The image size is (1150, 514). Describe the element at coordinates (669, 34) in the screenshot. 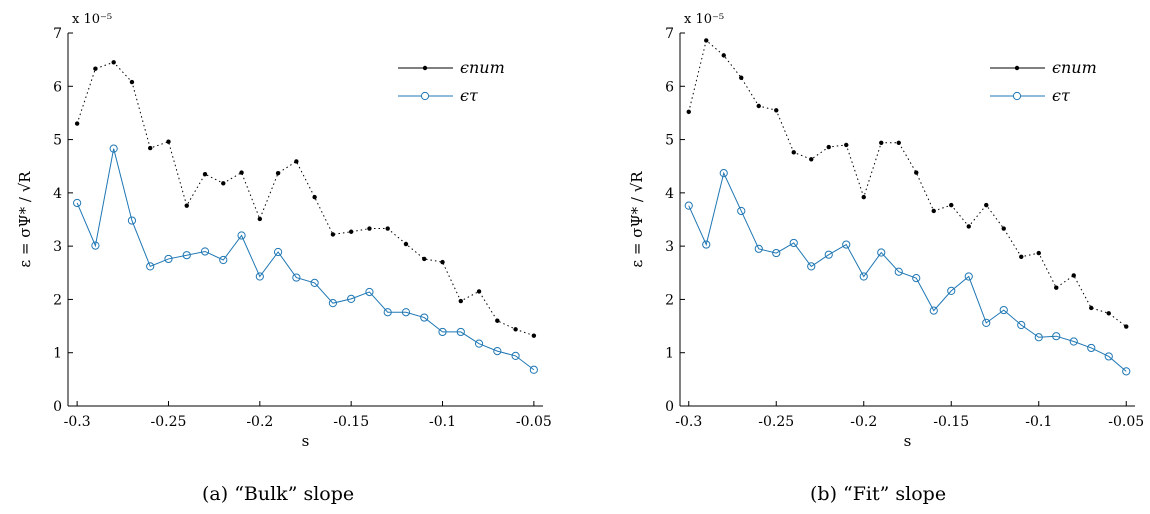

I see `y-tick-label: 7` at that location.